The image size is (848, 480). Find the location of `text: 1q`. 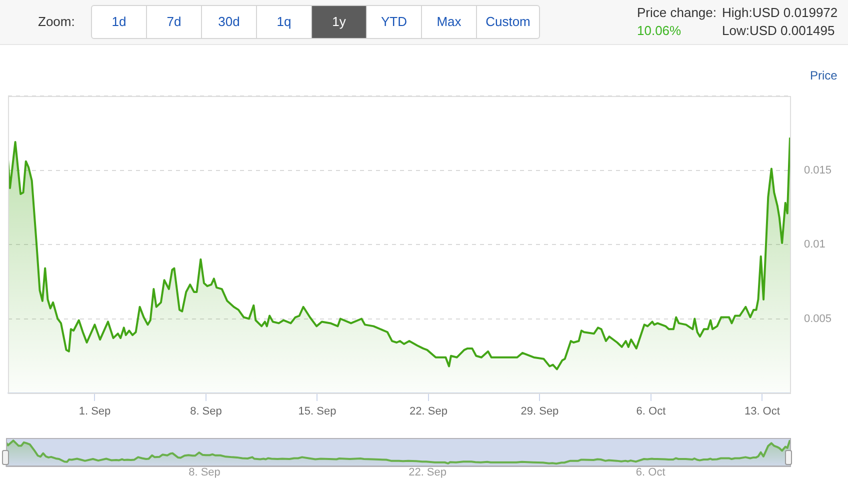

text: 1q is located at coordinates (283, 22).